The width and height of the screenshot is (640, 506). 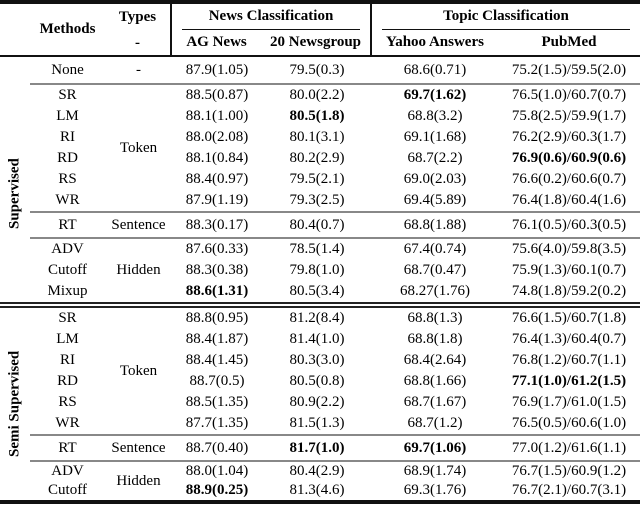 What do you see at coordinates (217, 291) in the screenshot?
I see `value-cell-ag-news: 88.6(1.31)` at bounding box center [217, 291].